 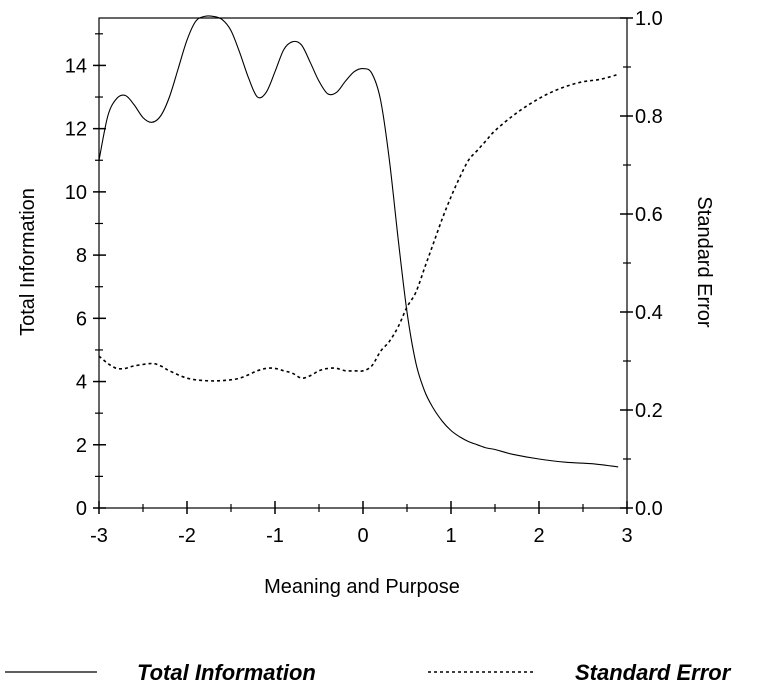 I want to click on y-left-tick-label: 4, so click(x=81, y=383).